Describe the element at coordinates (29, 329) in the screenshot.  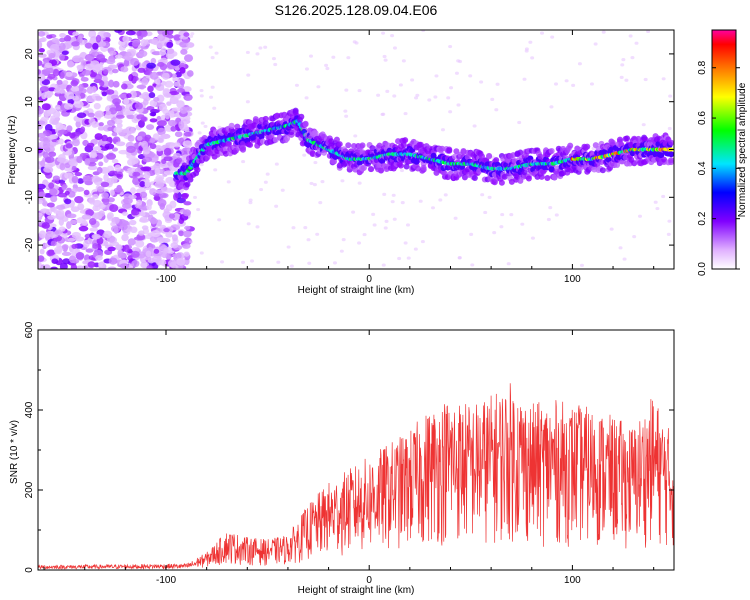
I see `snr-ytick-label: 600` at that location.